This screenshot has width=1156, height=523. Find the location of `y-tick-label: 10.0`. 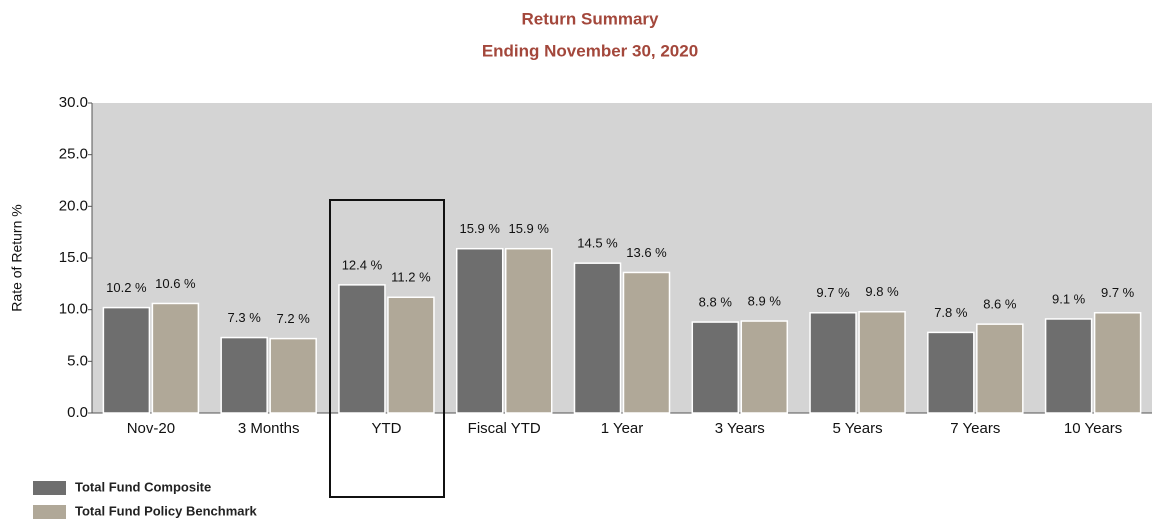

y-tick-label: 10.0 is located at coordinates (73, 309).